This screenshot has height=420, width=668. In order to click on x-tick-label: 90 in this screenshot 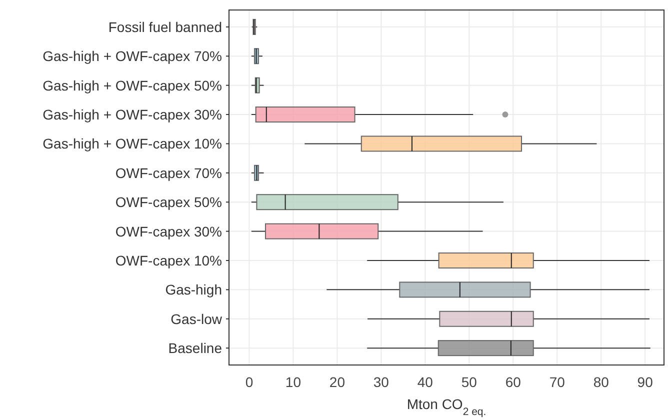, I will do `click(645, 382)`.